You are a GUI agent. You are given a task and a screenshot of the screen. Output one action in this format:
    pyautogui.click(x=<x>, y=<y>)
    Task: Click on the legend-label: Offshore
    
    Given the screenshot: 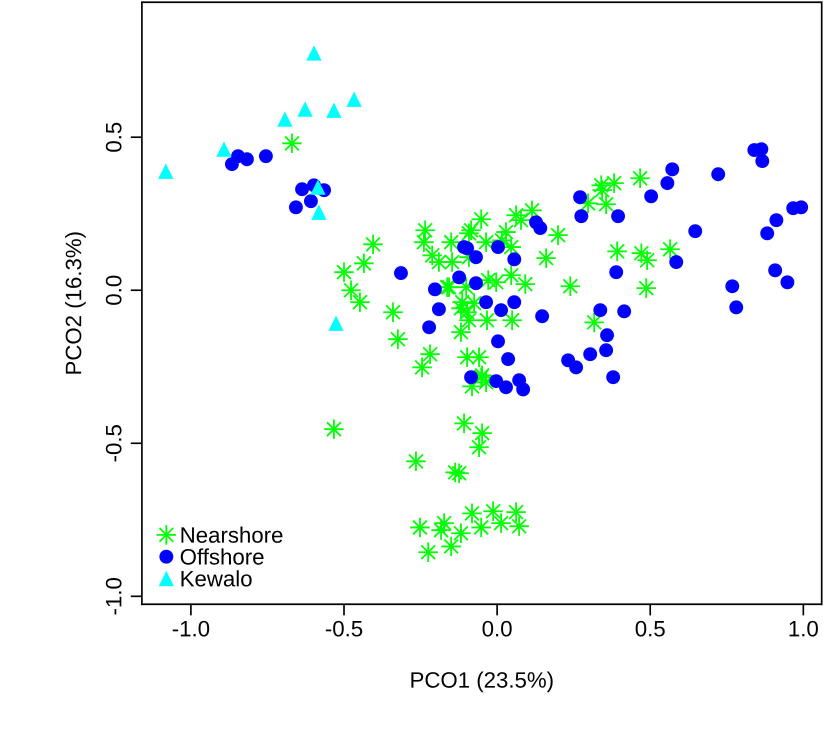 What is the action you would take?
    pyautogui.click(x=222, y=556)
    